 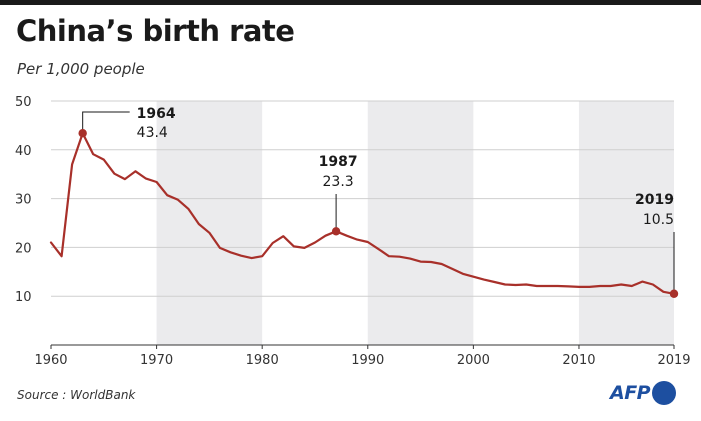 I want to click on x-tick-label: 1990, so click(x=367, y=360).